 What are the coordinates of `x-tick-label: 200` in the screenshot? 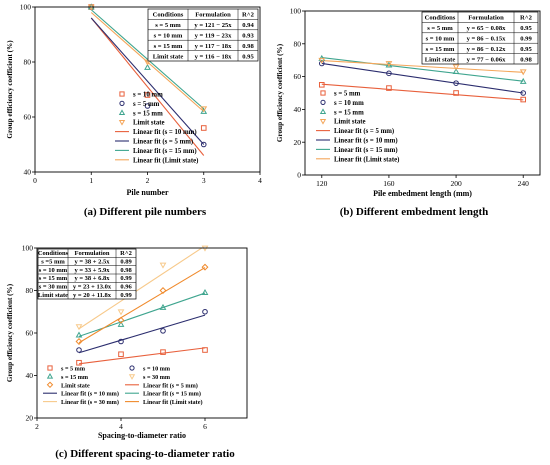 It's located at (456, 183).